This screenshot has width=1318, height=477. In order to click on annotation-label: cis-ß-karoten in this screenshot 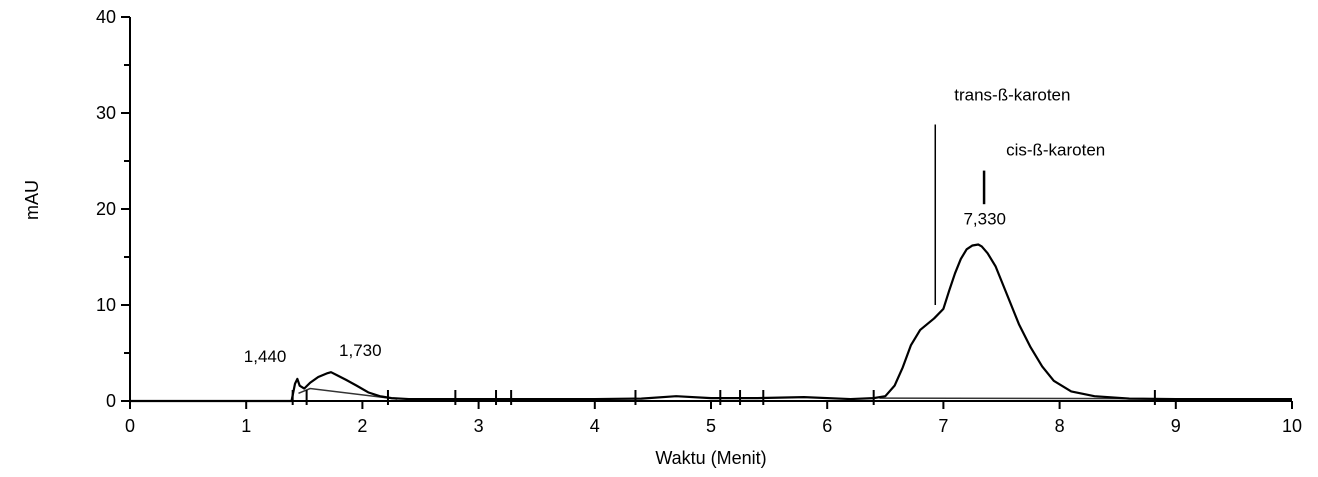, I will do `click(1055, 150)`.